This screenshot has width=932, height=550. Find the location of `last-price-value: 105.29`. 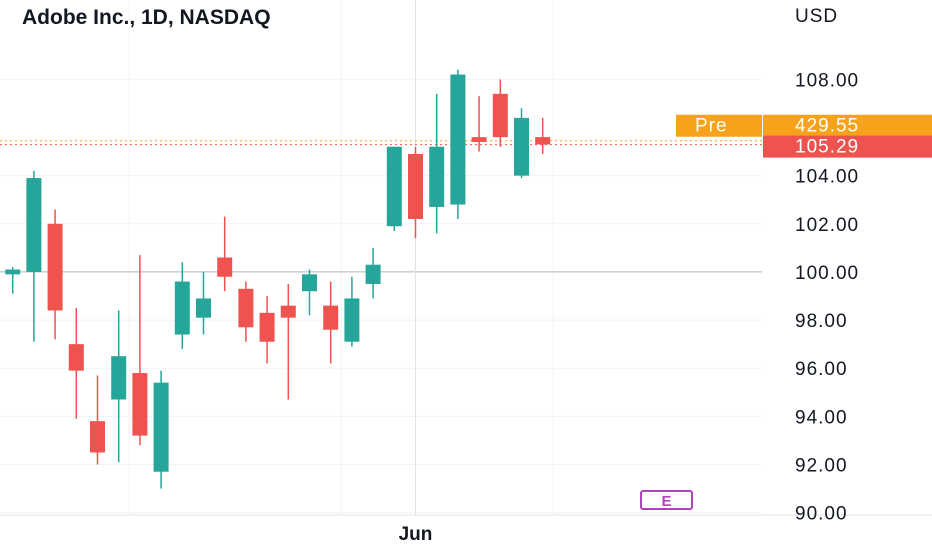

last-price-value: 105.29 is located at coordinates (827, 147).